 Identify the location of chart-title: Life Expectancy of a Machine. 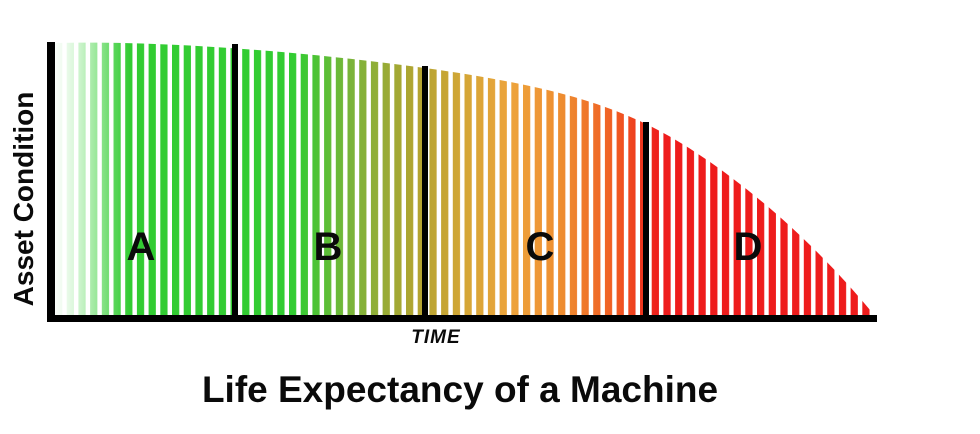
(460, 389).